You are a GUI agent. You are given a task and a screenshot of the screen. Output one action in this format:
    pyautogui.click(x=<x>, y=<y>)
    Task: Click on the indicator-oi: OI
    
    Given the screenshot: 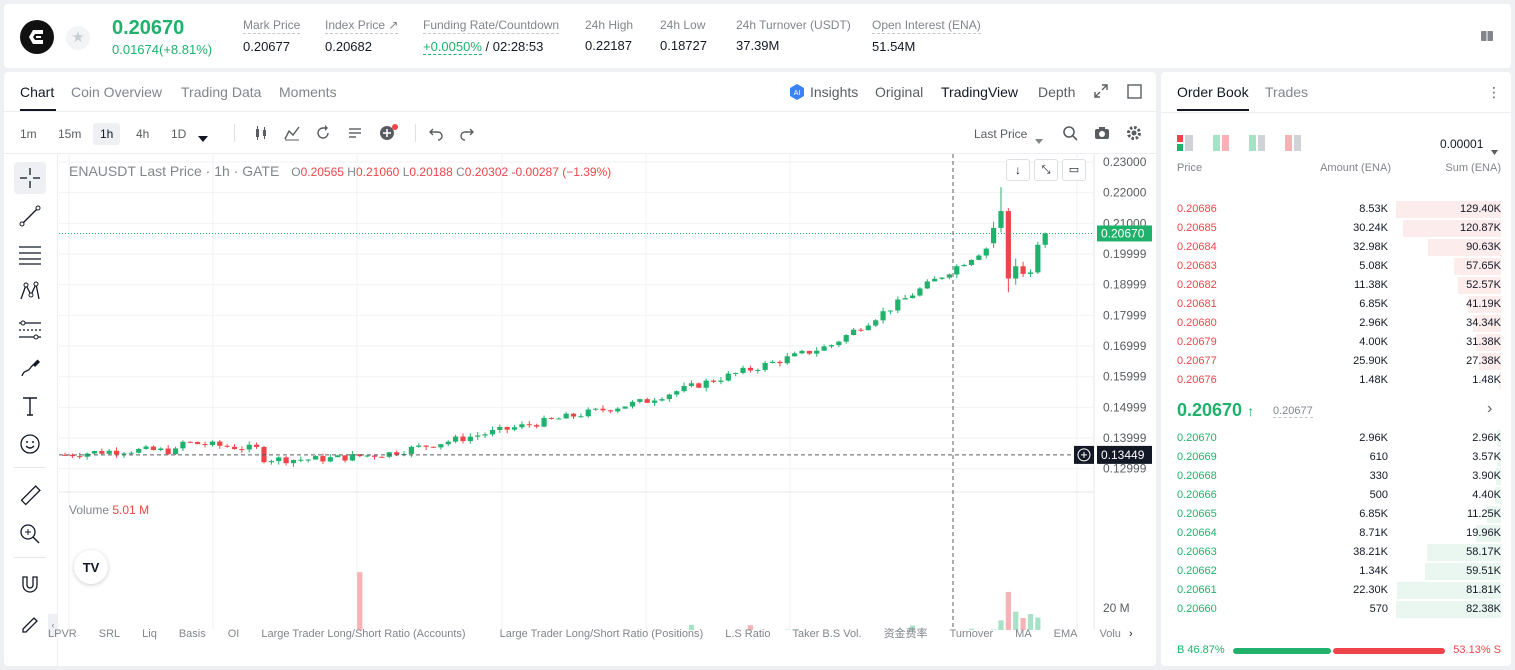 What is the action you would take?
    pyautogui.click(x=233, y=634)
    